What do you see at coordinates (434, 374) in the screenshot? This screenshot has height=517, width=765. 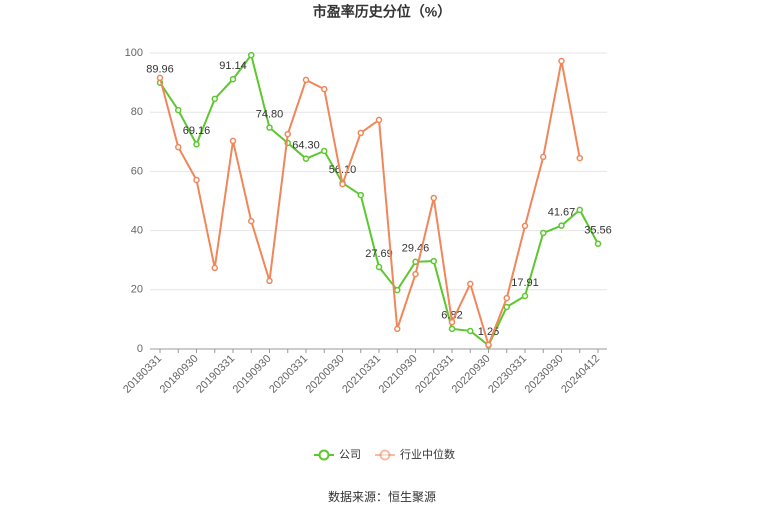 I see `x-tick-label: 20220331` at bounding box center [434, 374].